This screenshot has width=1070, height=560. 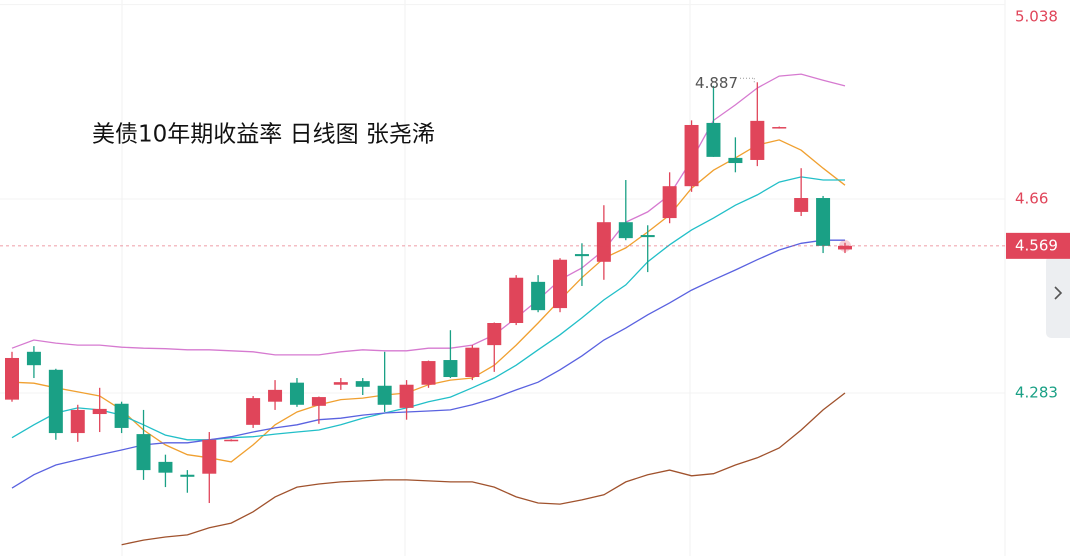 I want to click on collapse-button, so click(x=1058, y=297).